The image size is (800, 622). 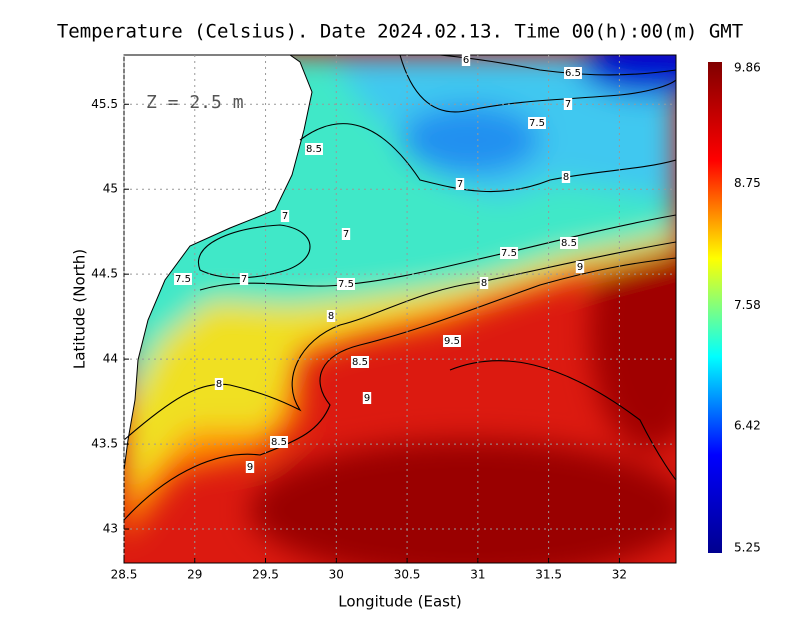 What do you see at coordinates (747, 305) in the screenshot?
I see `colorbar-tick-label: 7.58` at bounding box center [747, 305].